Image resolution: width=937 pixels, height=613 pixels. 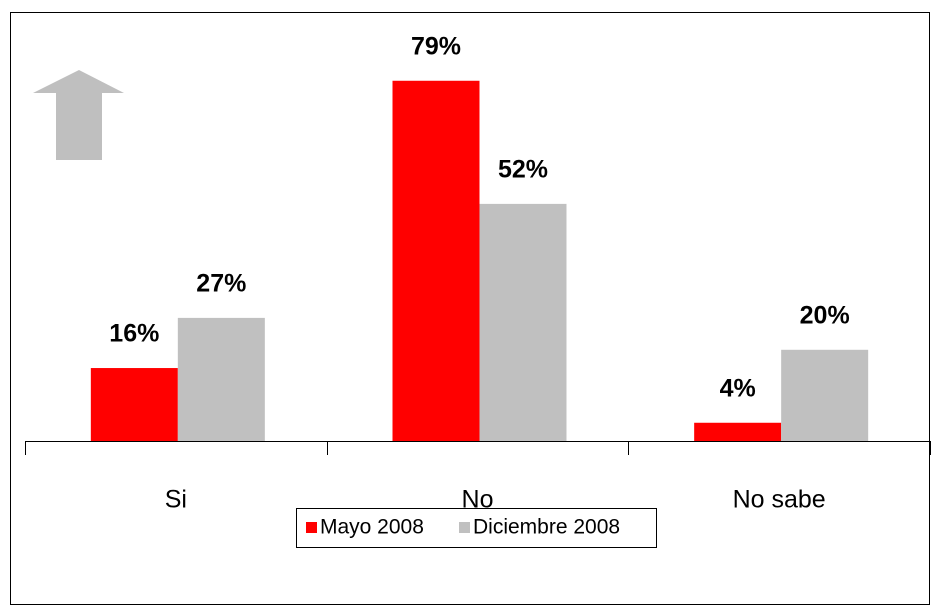 I want to click on data-label: 20%, so click(x=825, y=315).